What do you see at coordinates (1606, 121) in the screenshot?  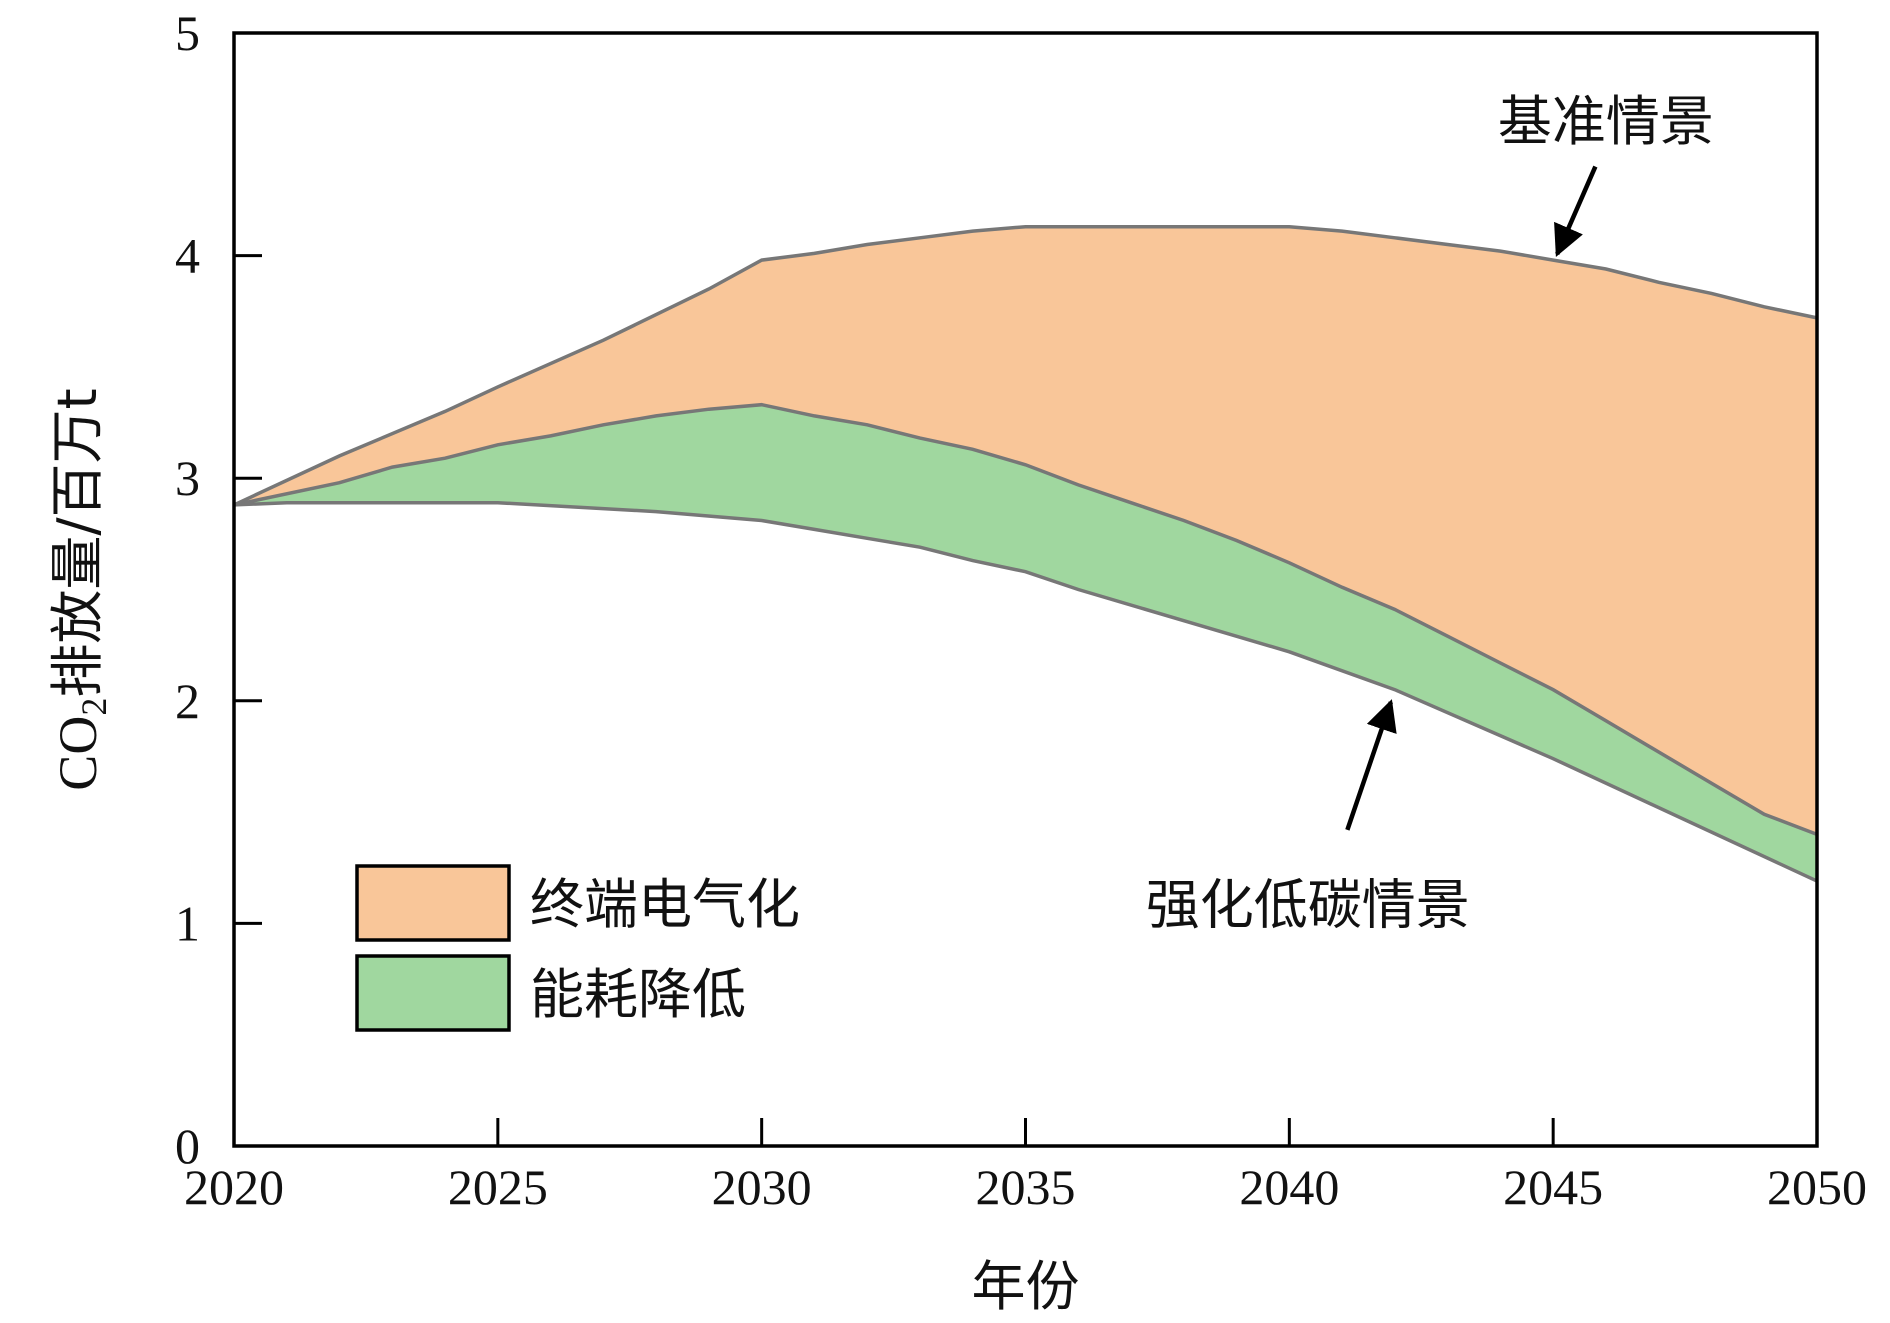 I see `baseline-annotation-label: 基准情景` at bounding box center [1606, 121].